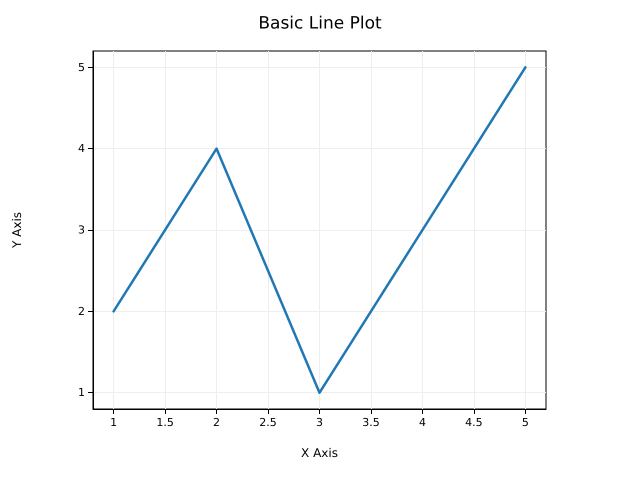 The height and width of the screenshot is (480, 640). What do you see at coordinates (422, 422) in the screenshot?
I see `x-tick-label: 4` at bounding box center [422, 422].